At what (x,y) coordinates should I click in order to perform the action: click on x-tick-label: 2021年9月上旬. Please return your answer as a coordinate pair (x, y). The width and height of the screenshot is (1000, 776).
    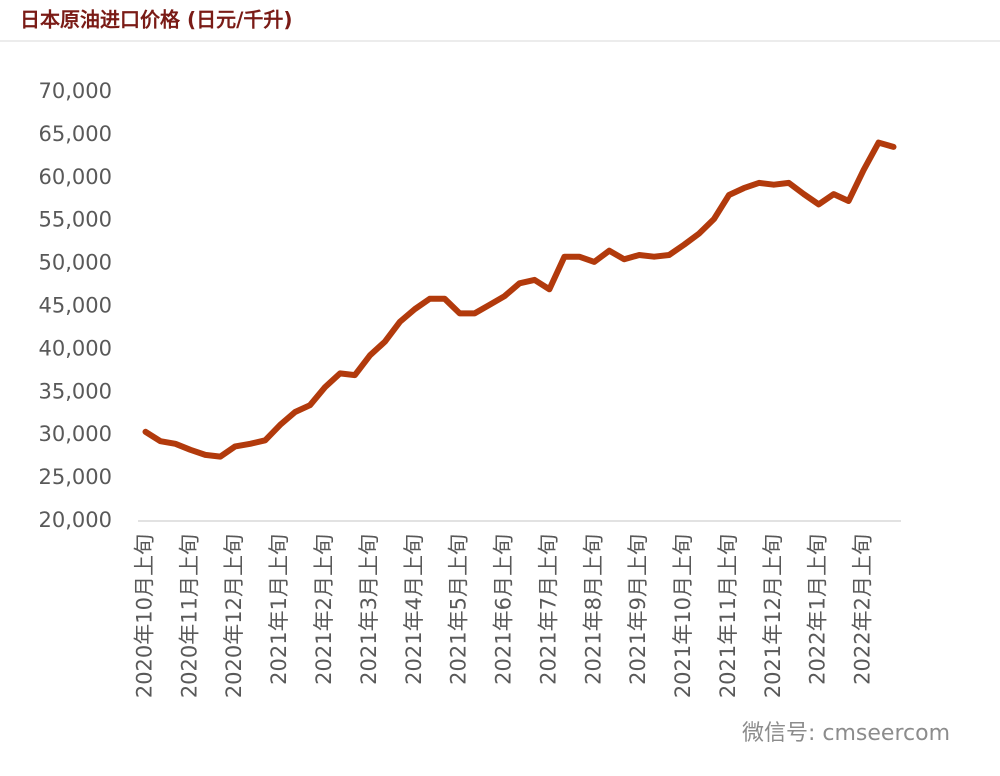
    Looking at the image, I should click on (638, 609).